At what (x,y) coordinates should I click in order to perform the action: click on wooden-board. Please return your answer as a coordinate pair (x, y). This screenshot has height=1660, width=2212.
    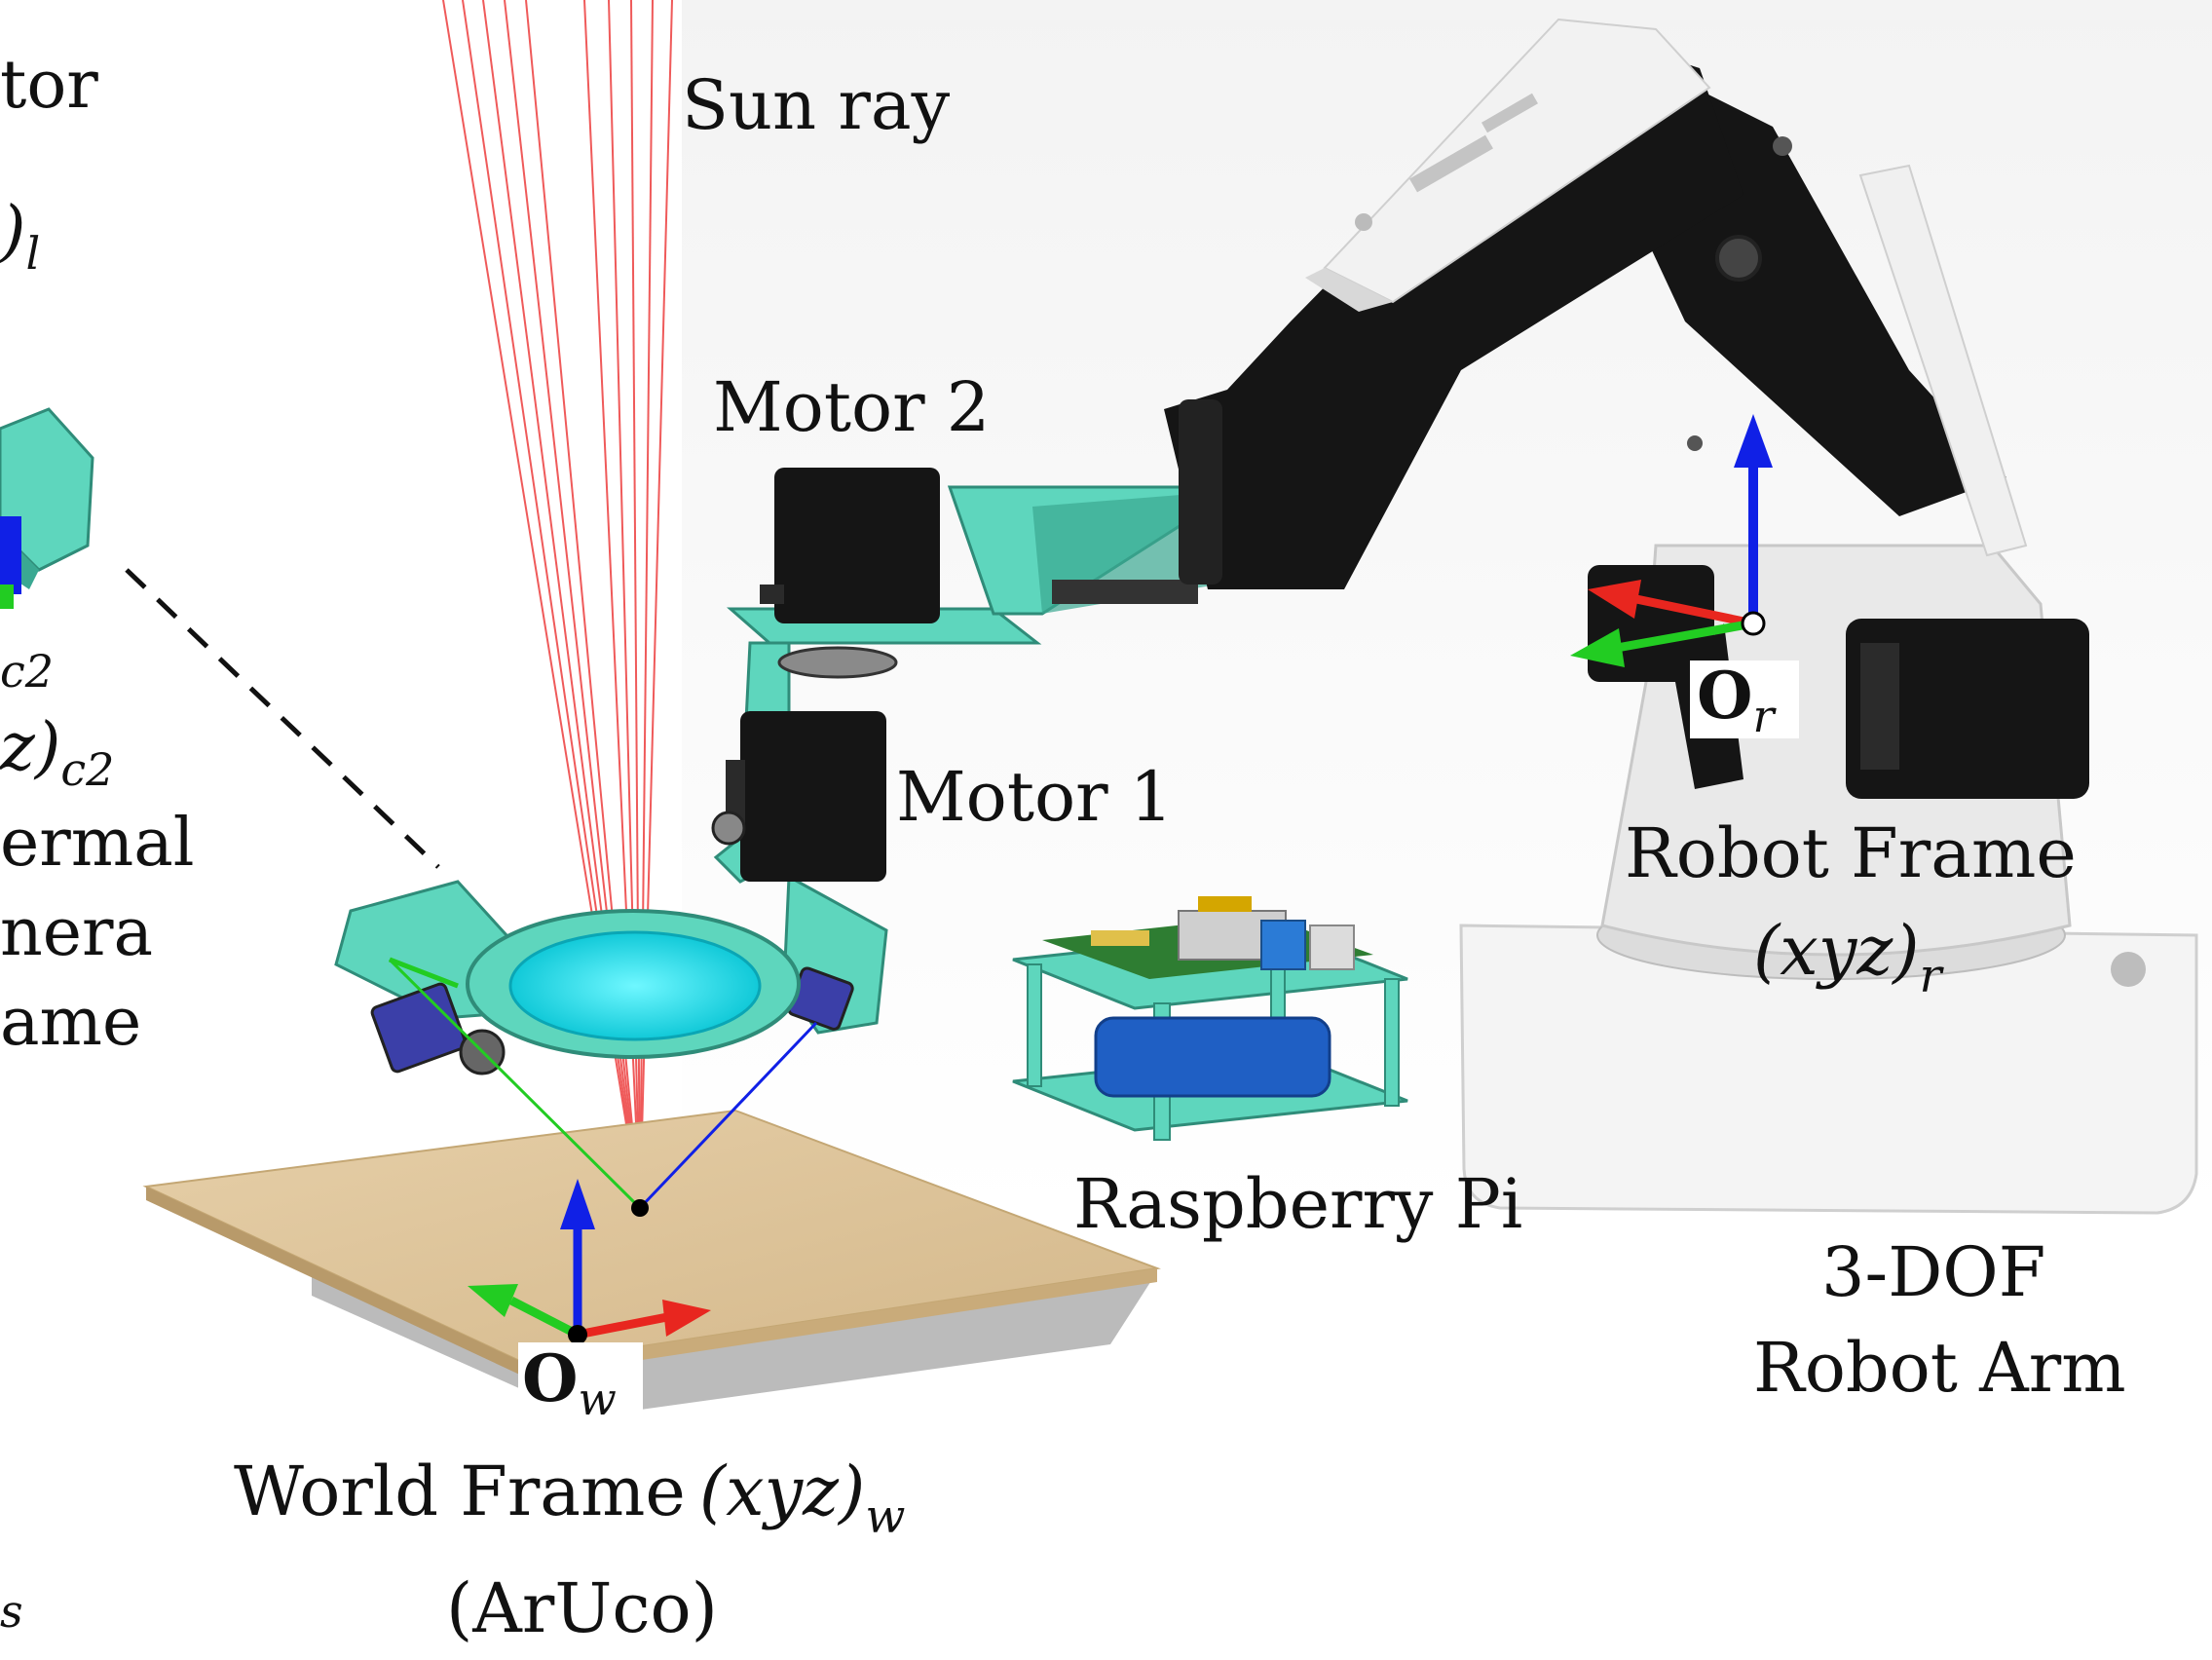
    Looking at the image, I should click on (652, 1263).